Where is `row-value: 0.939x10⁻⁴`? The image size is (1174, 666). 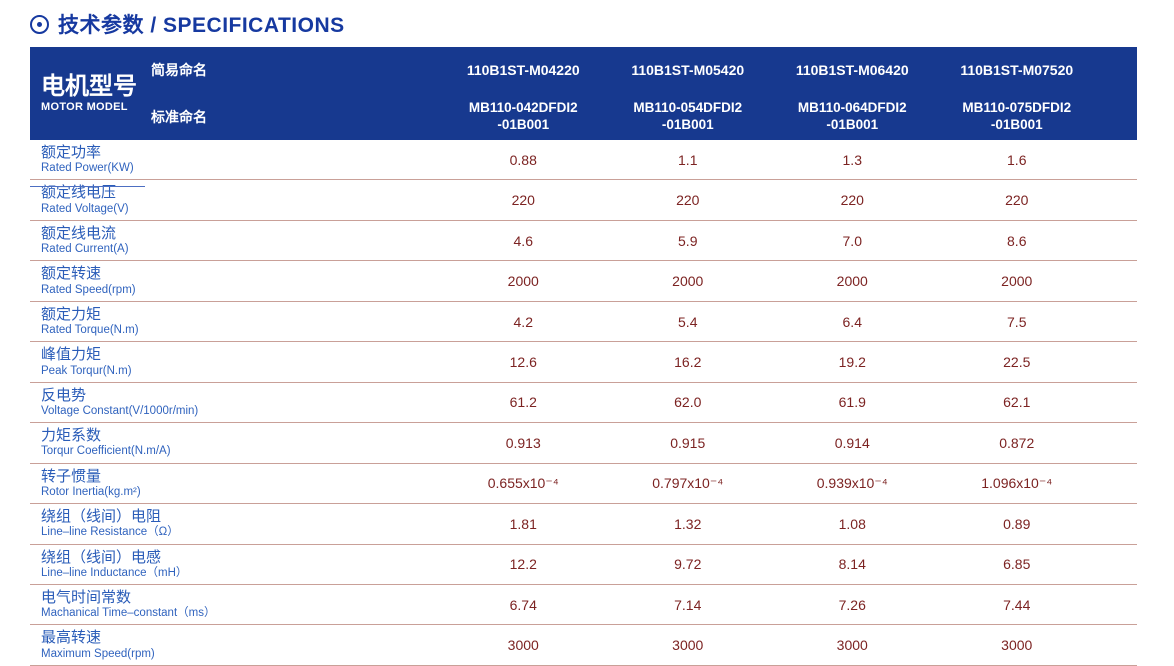
row-value: 0.939x10⁻⁴ is located at coordinates (852, 482).